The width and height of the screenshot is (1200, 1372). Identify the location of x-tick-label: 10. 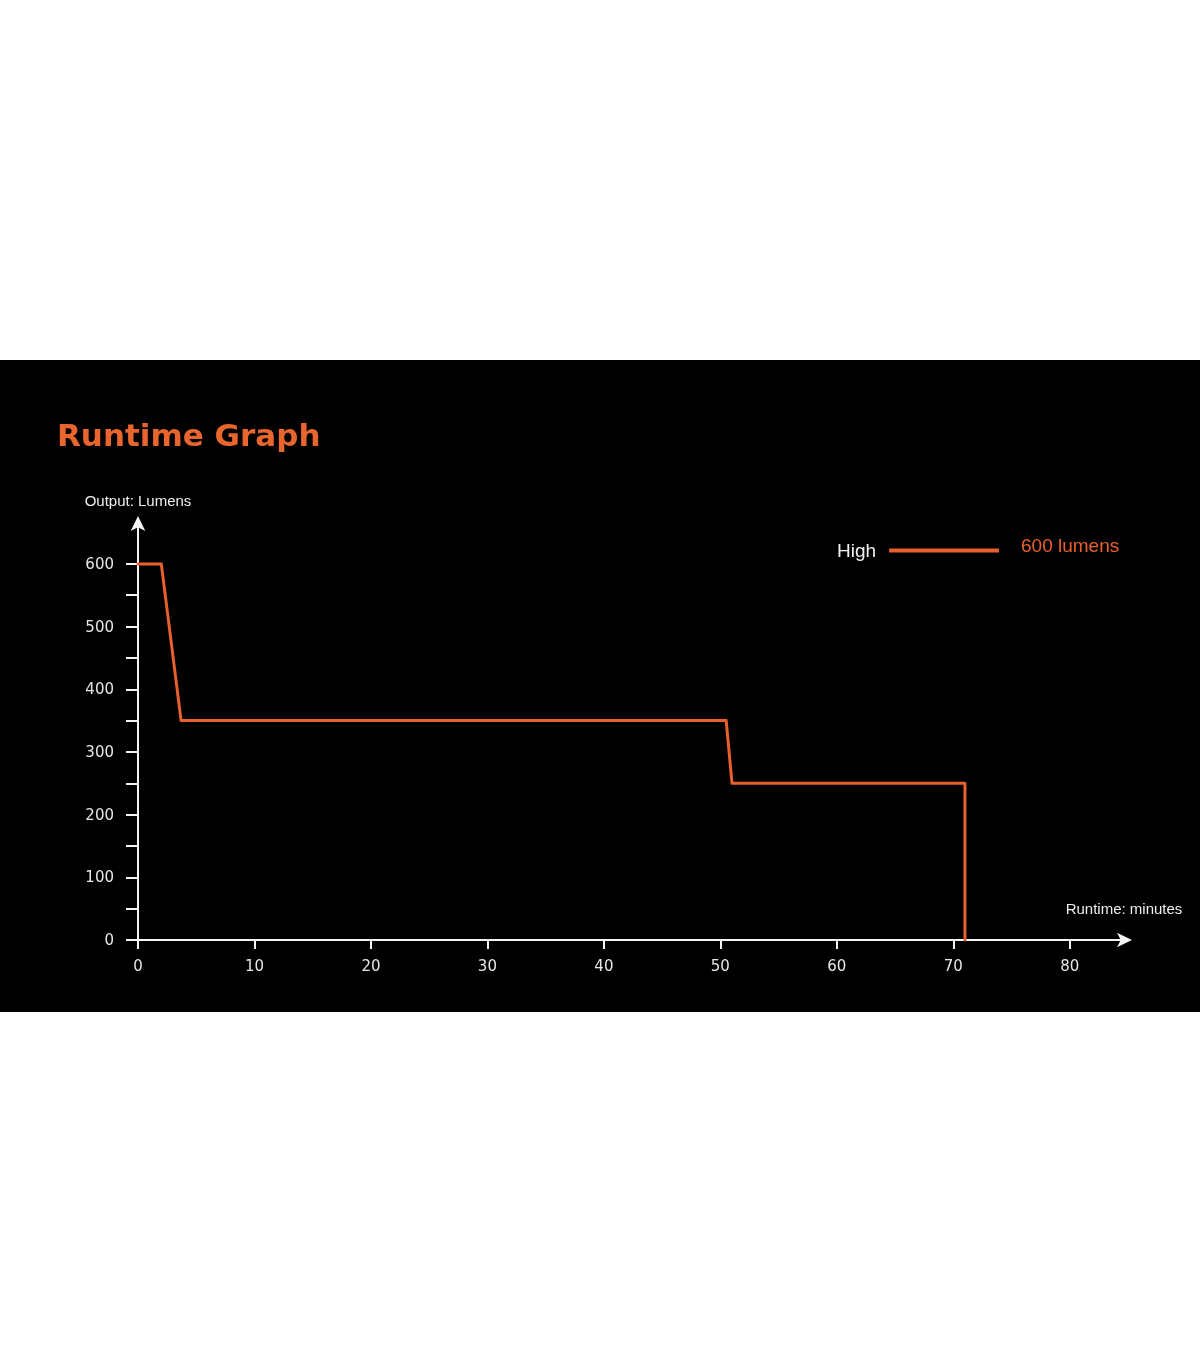
(254, 965).